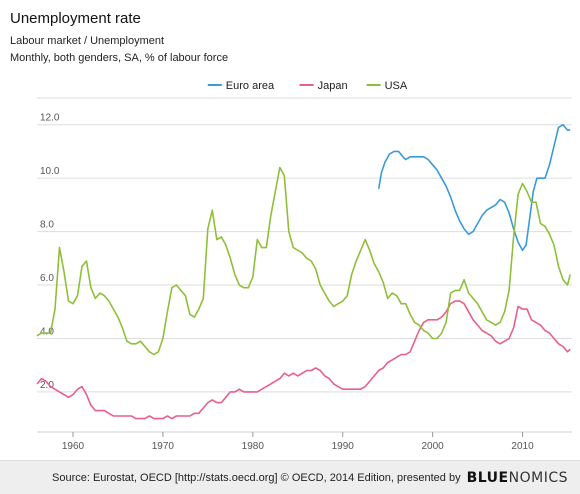  I want to click on y-tick-label: 12.0, so click(50, 118).